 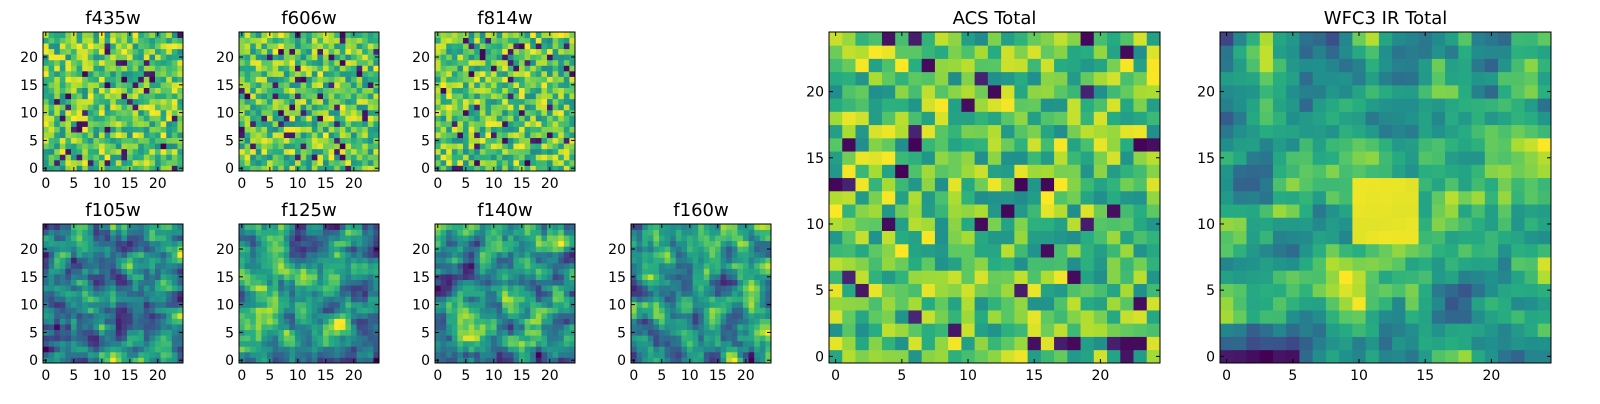 What do you see at coordinates (241, 376) in the screenshot?
I see `x-tick-label: 0` at bounding box center [241, 376].